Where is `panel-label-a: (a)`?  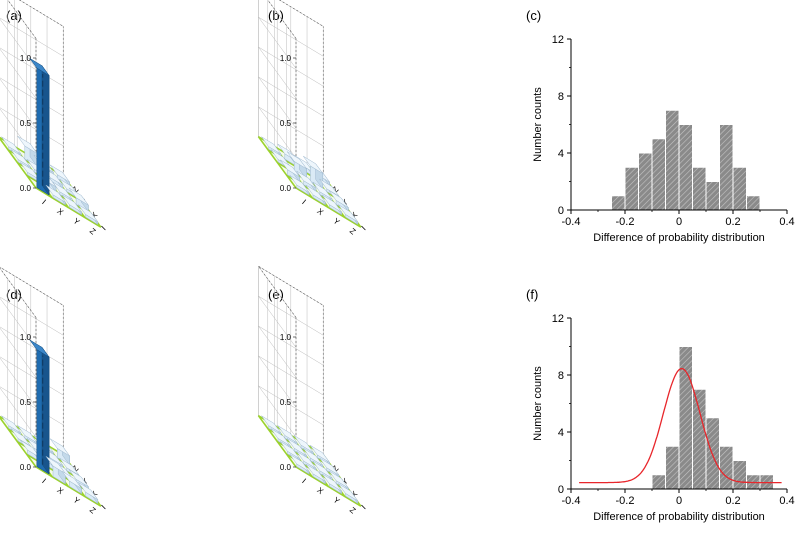 panel-label-a: (a) is located at coordinates (14, 15).